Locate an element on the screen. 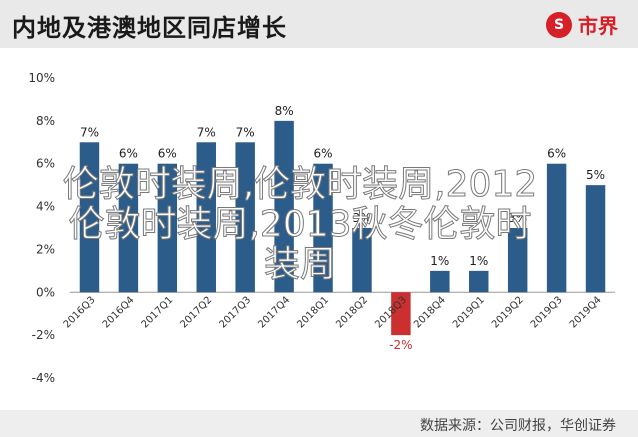 Image resolution: width=638 pixels, height=437 pixels. y-tick-label: 4% is located at coordinates (45, 207).